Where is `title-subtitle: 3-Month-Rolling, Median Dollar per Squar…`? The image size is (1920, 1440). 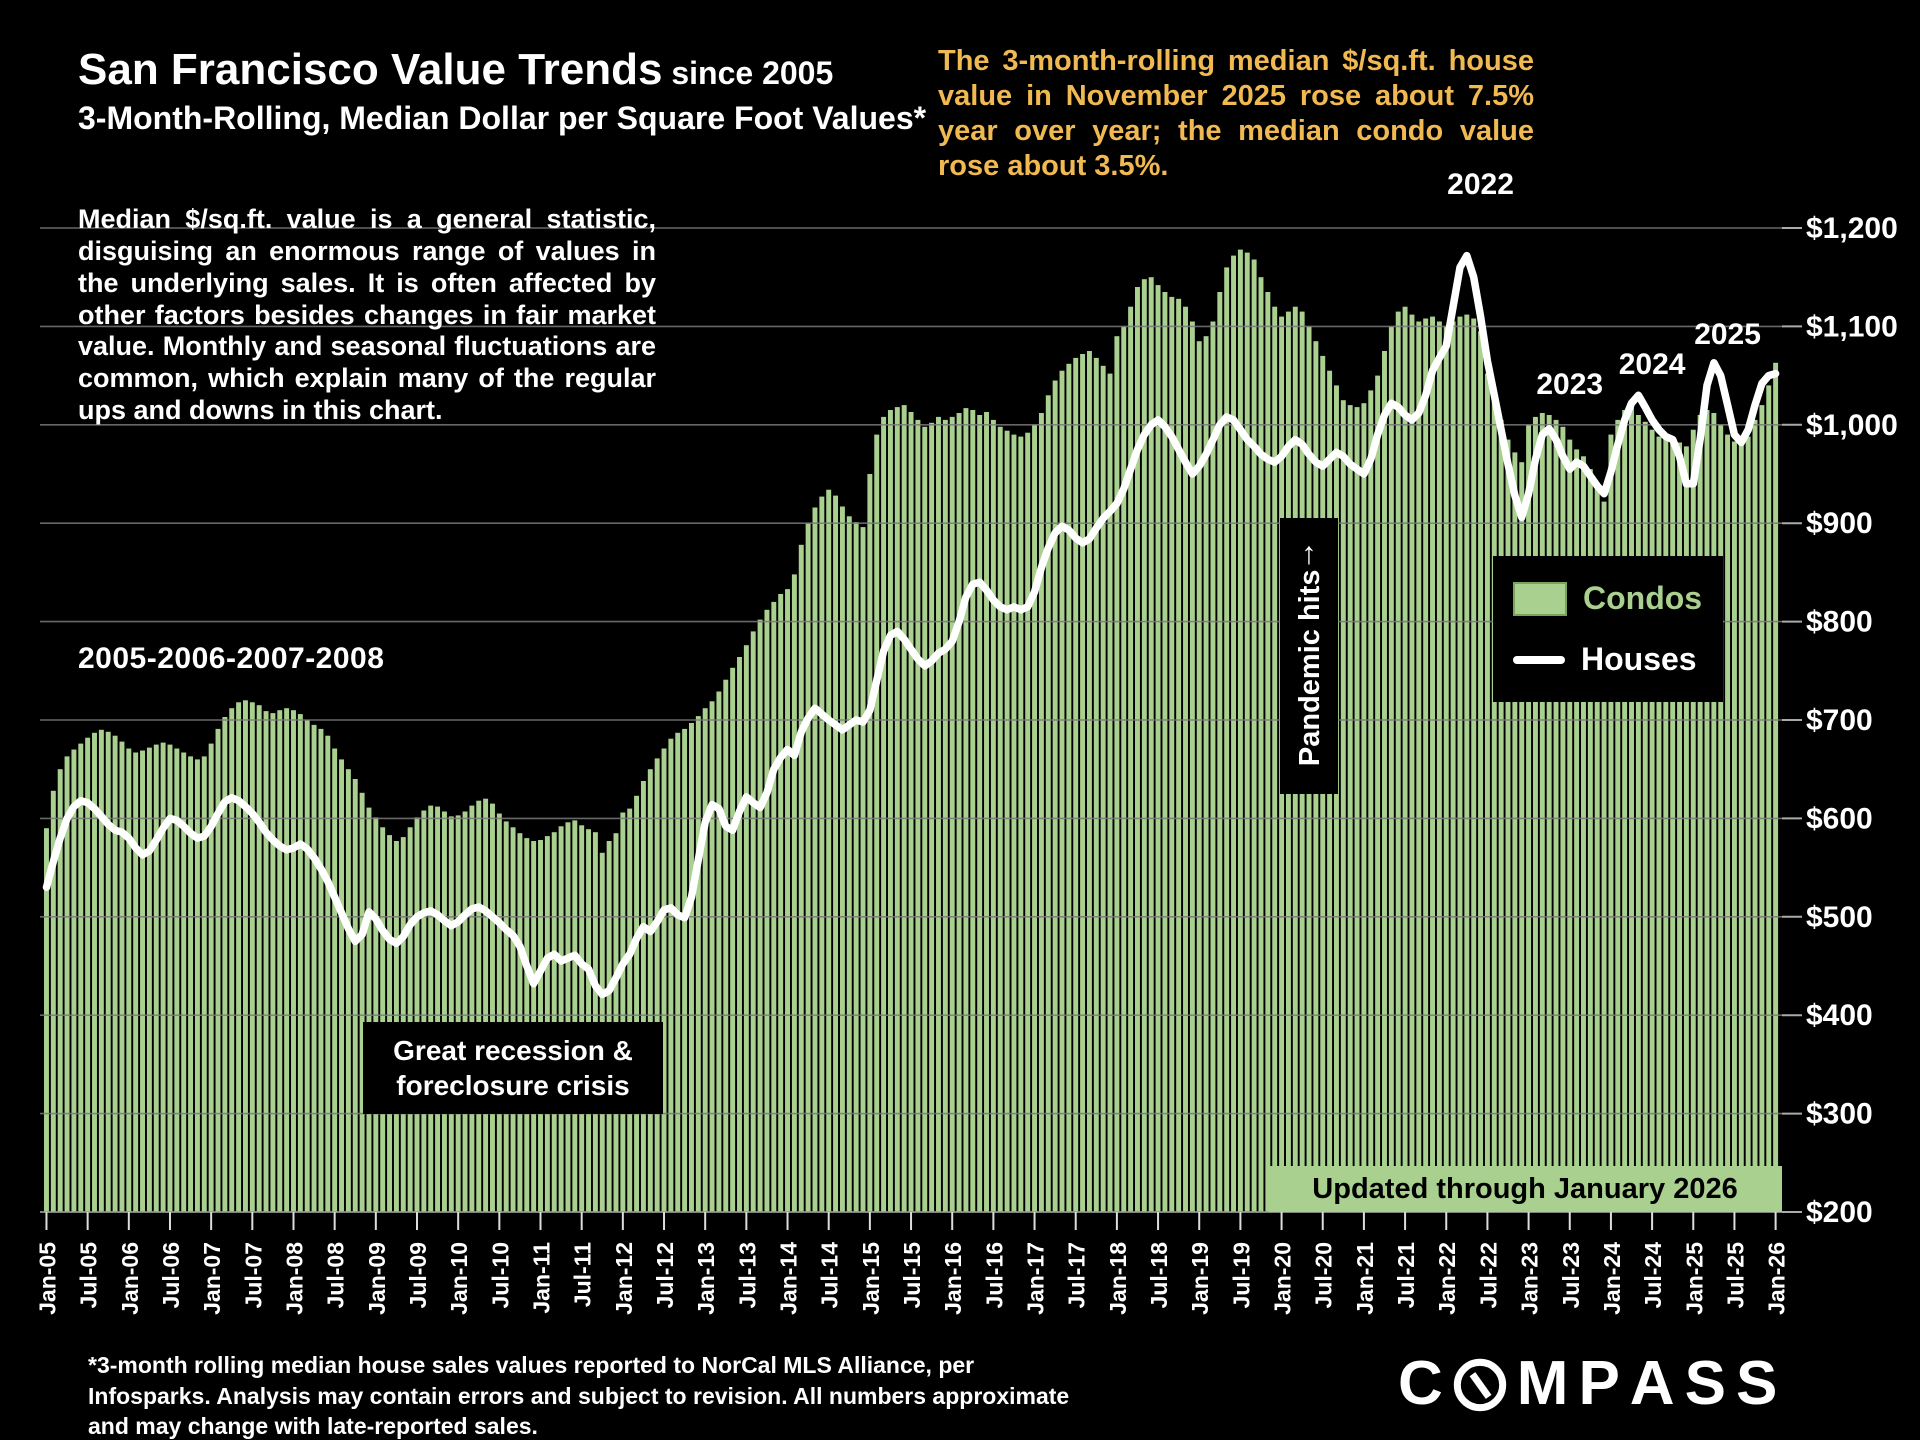
title-subtitle: 3-Month-Rolling, Median Dollar per Squar… is located at coordinates (502, 118).